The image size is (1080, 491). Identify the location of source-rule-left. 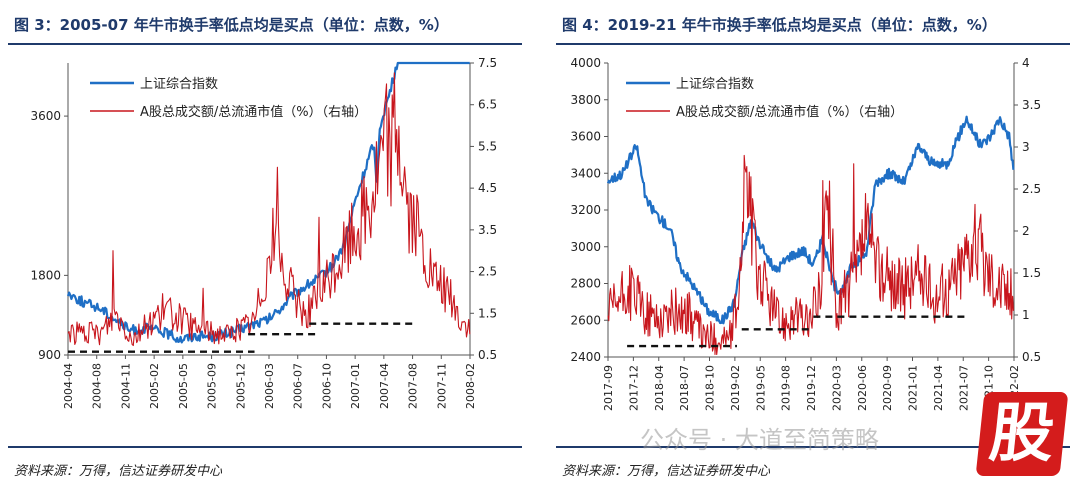
(265, 447).